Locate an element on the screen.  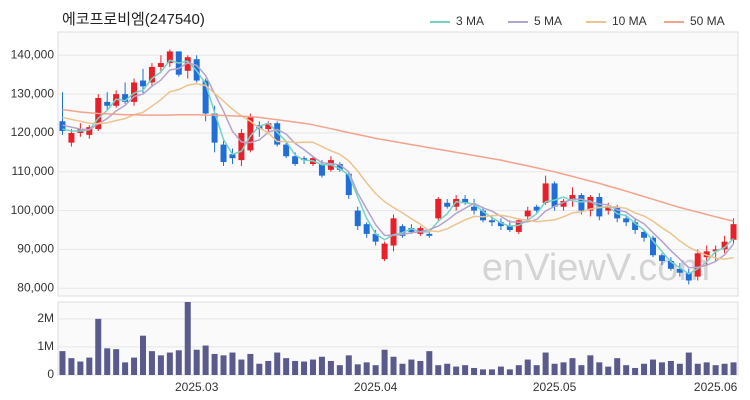
watermark: enViewV.com is located at coordinates (596, 268).